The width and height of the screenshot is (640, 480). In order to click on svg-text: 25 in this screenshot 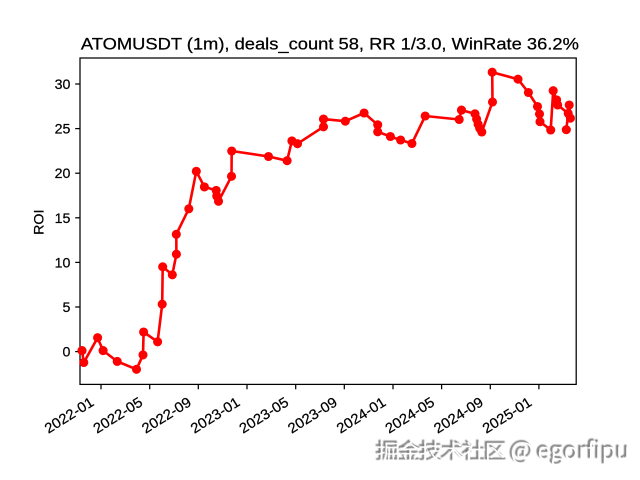, I will do `click(63, 130)`.